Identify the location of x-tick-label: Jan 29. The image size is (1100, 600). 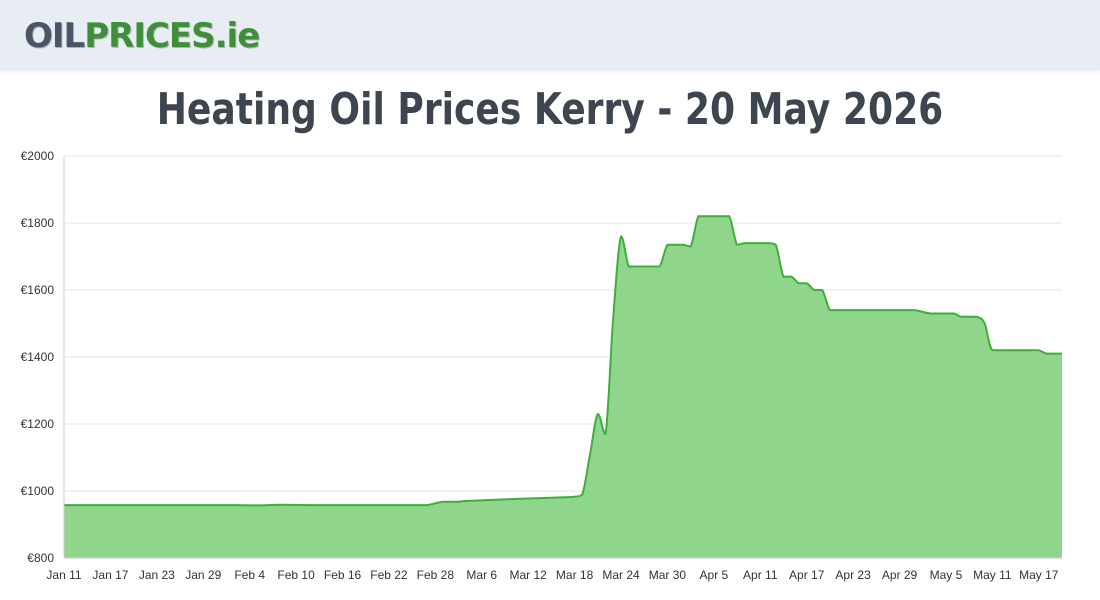
(203, 575).